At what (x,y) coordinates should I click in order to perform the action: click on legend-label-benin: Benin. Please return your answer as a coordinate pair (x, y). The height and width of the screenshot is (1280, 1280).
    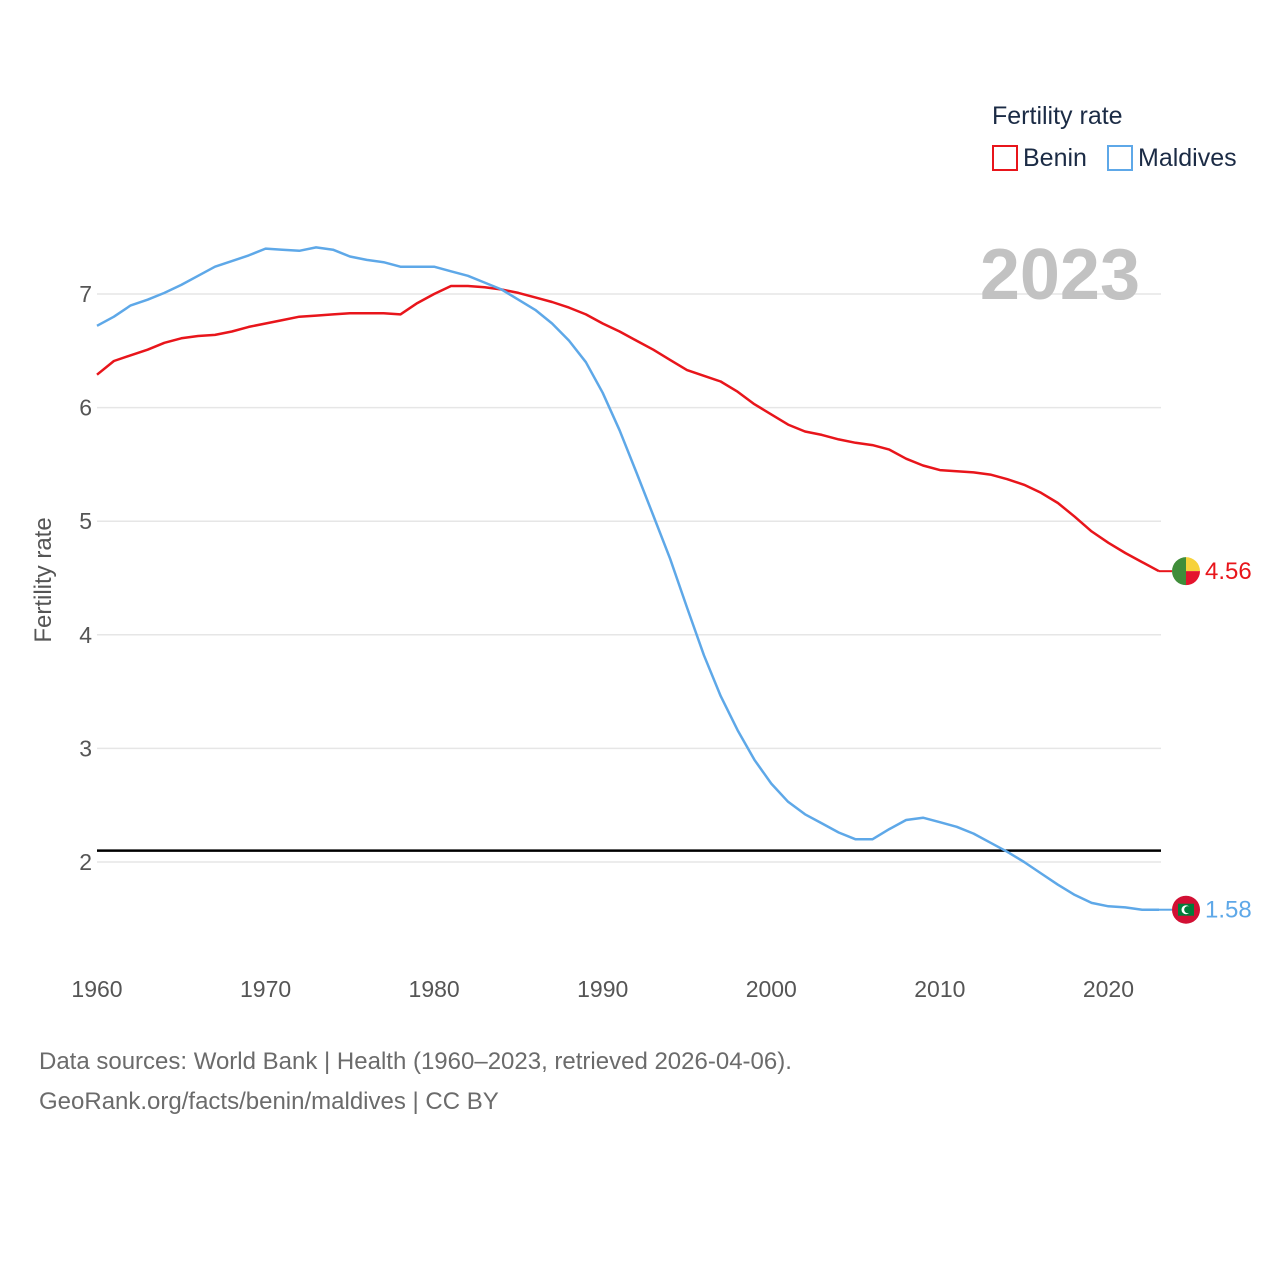
    Looking at the image, I should click on (1055, 158).